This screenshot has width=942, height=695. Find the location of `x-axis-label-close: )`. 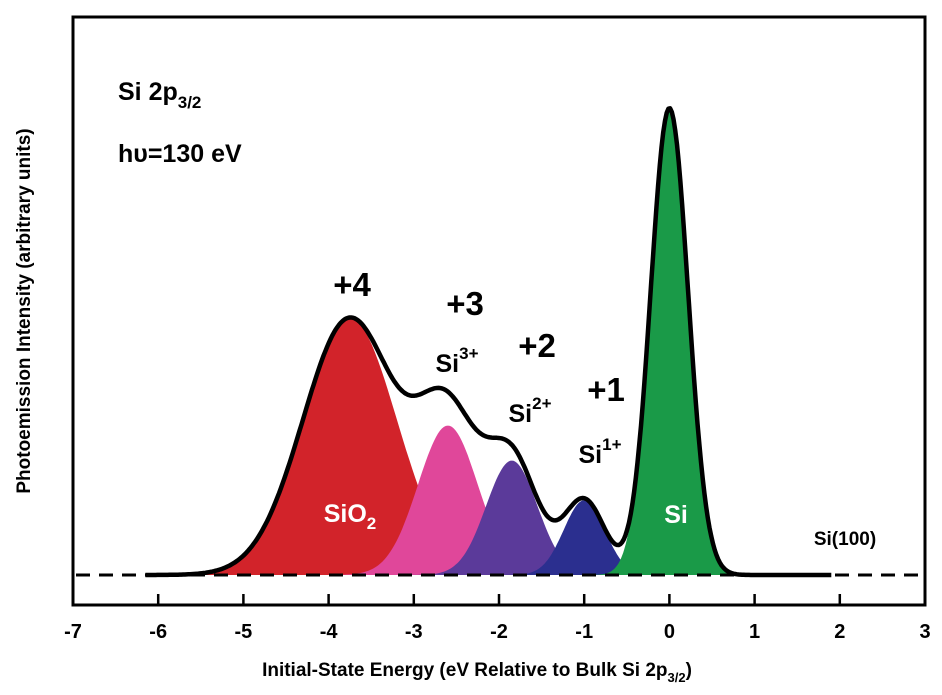

x-axis-label-close: ) is located at coordinates (689, 670).